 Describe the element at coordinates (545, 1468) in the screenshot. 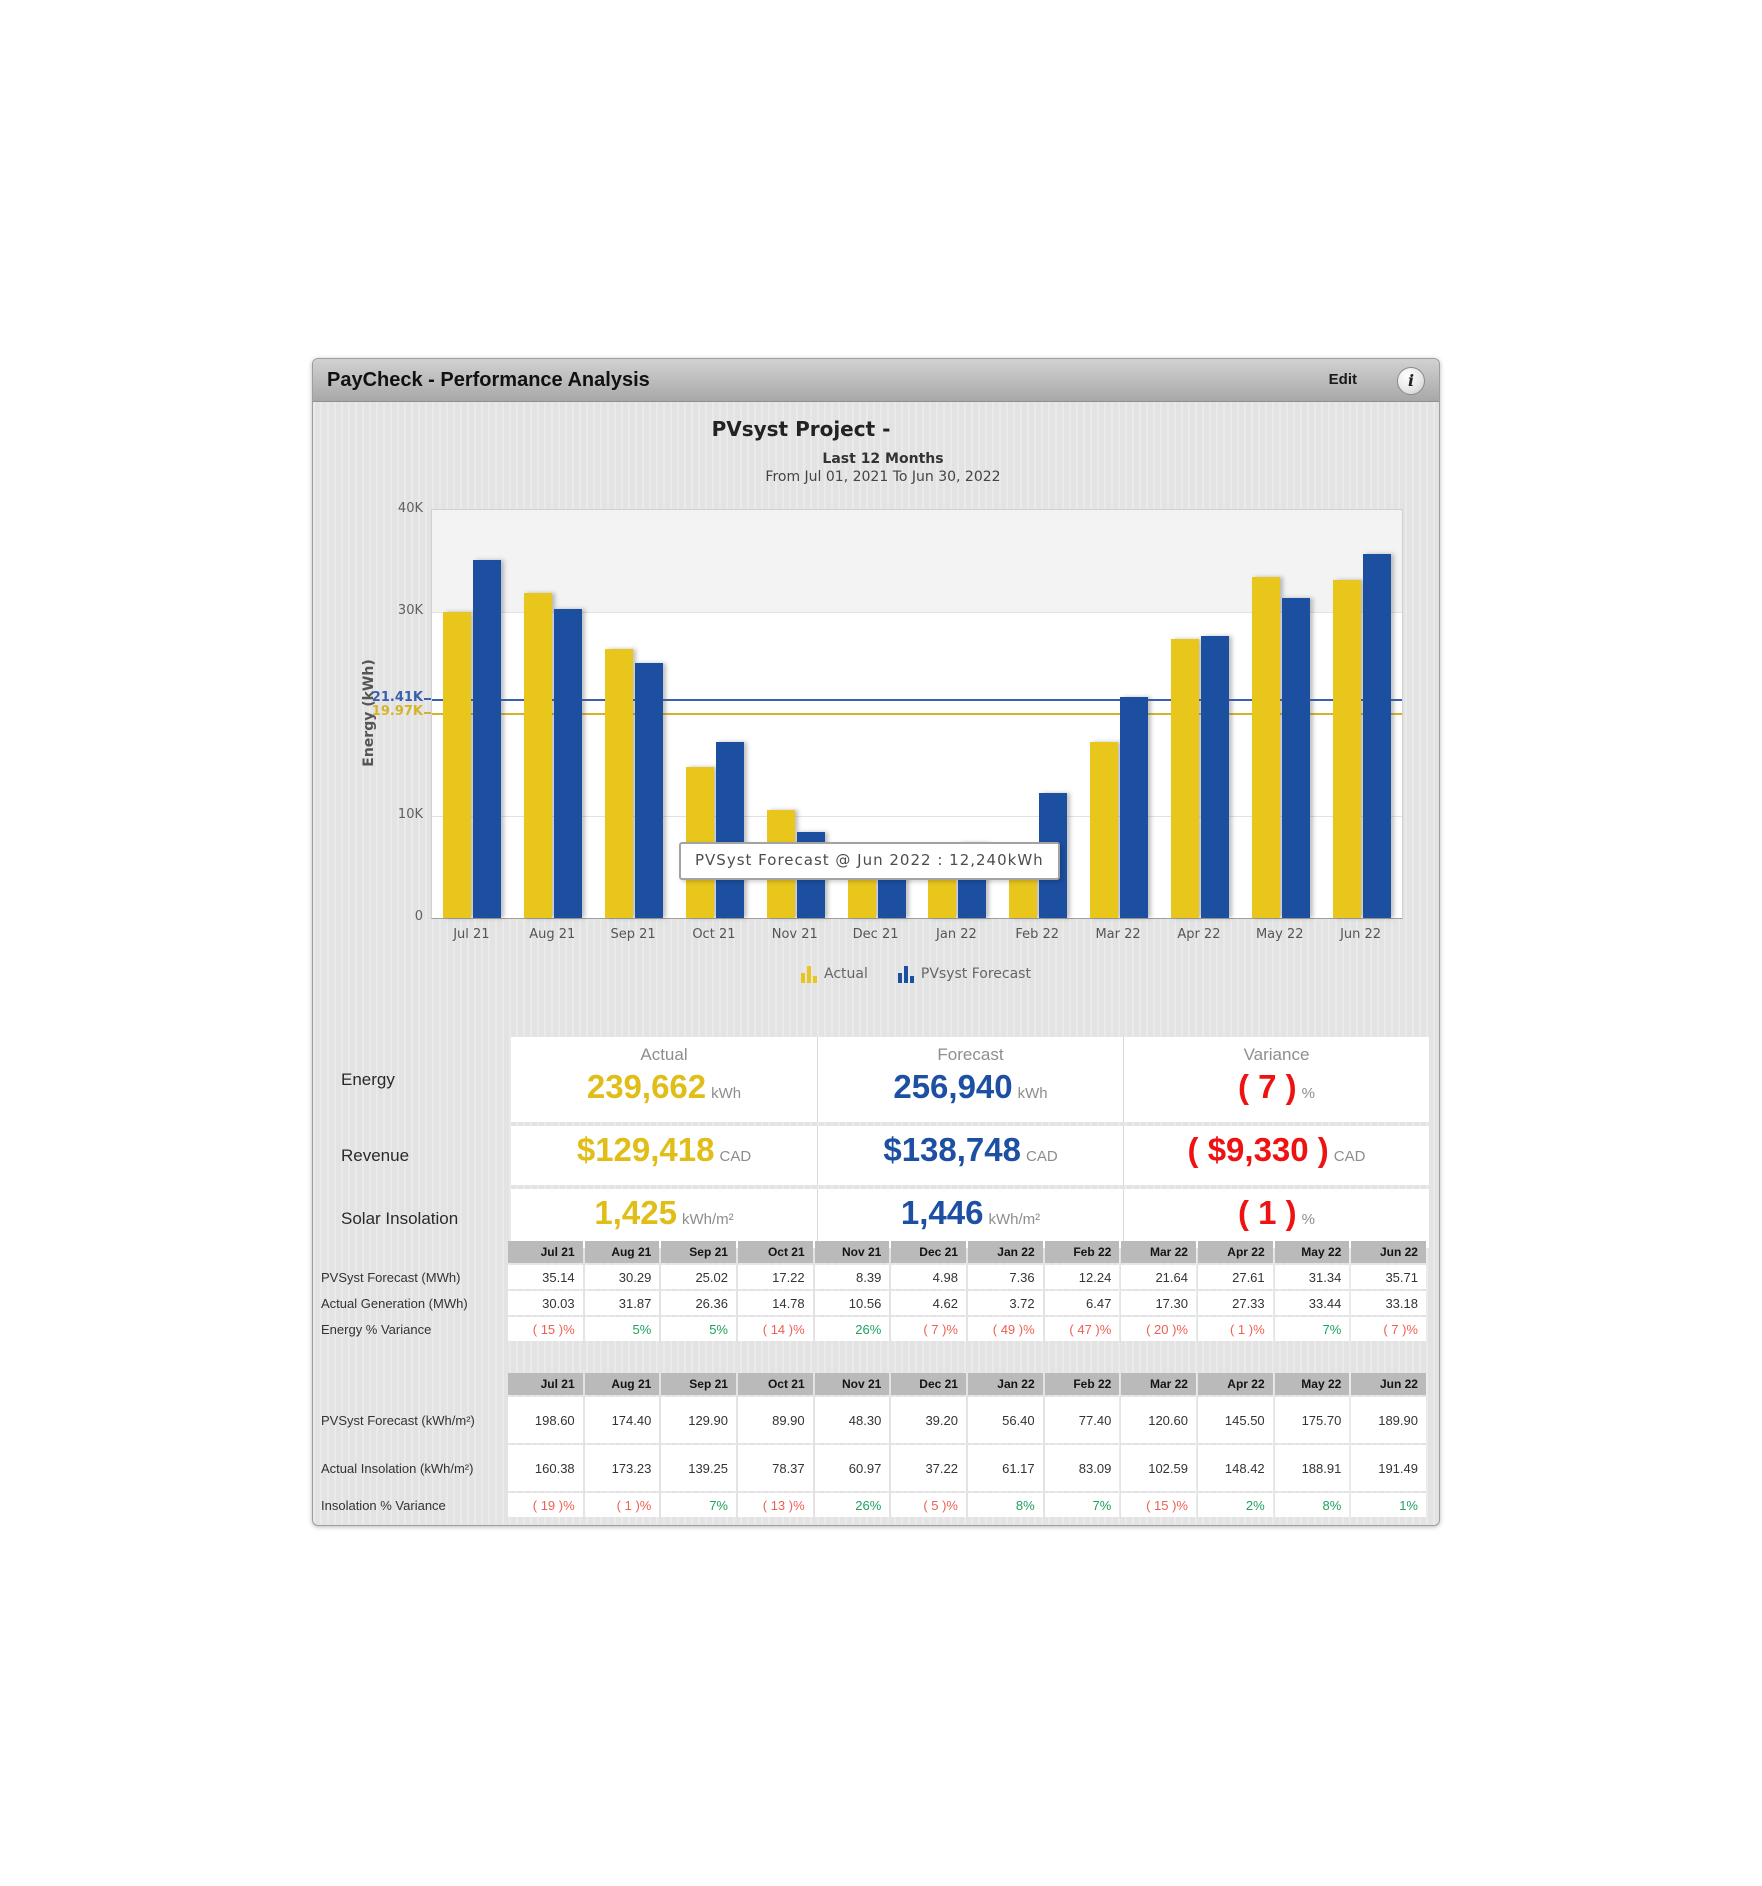

I see `table-cell: 160.38` at that location.